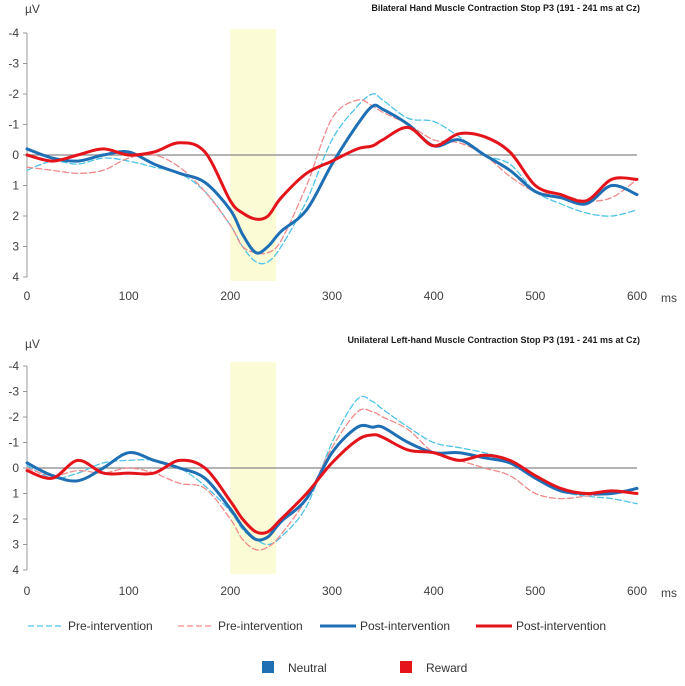  Describe the element at coordinates (307, 668) in the screenshot. I see `legend-condition-label: Neutral` at that location.